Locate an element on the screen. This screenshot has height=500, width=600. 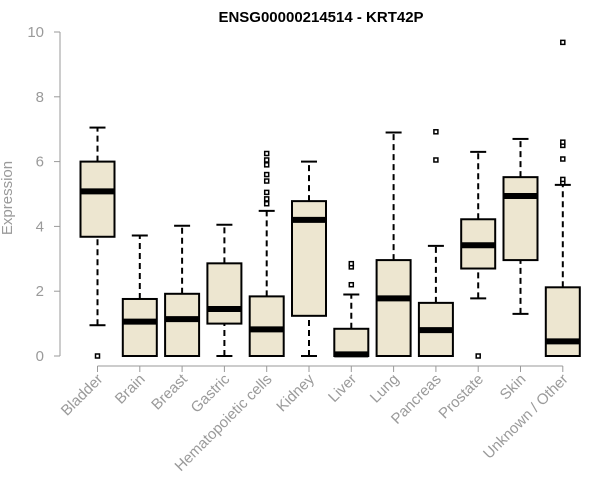
y-tick-label: 0 is located at coordinates (40, 356).